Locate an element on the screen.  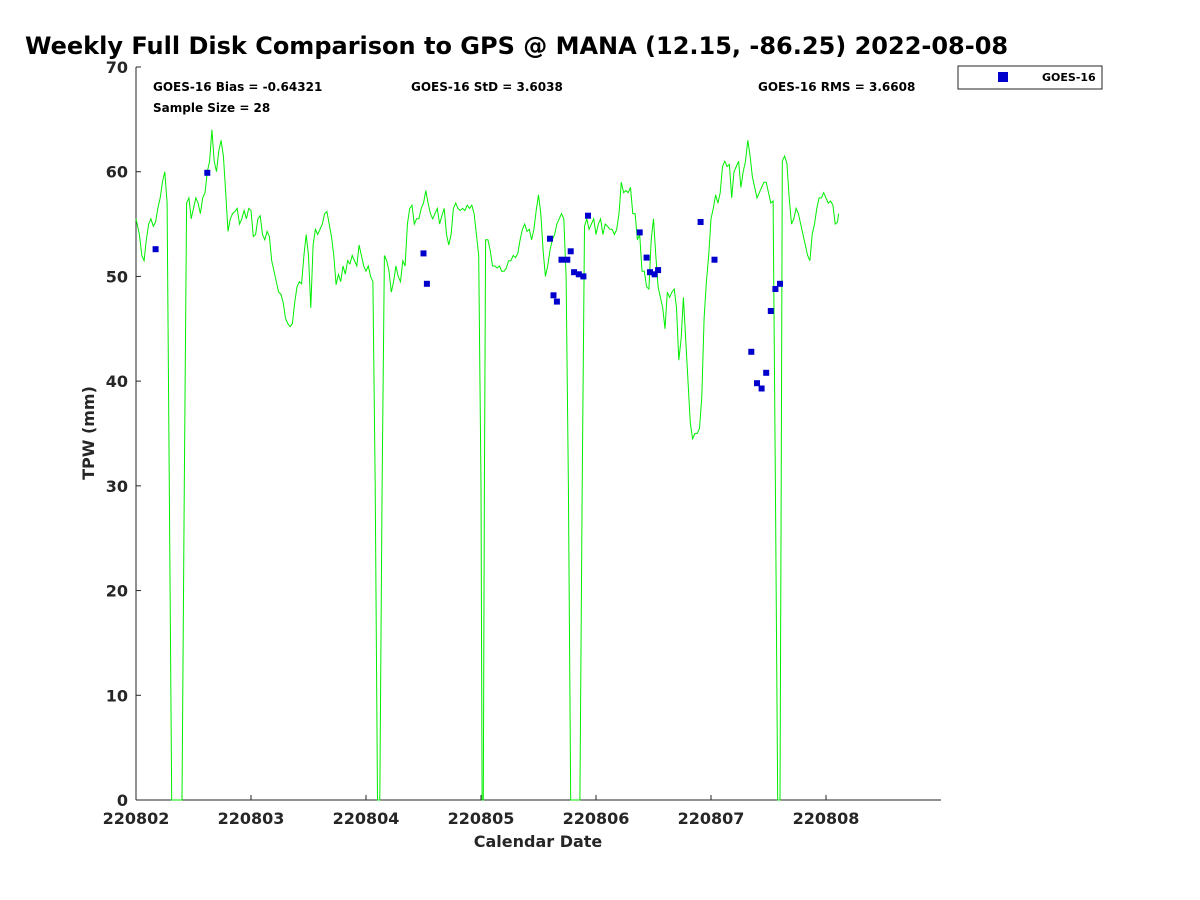
legend-box is located at coordinates (1030, 77).